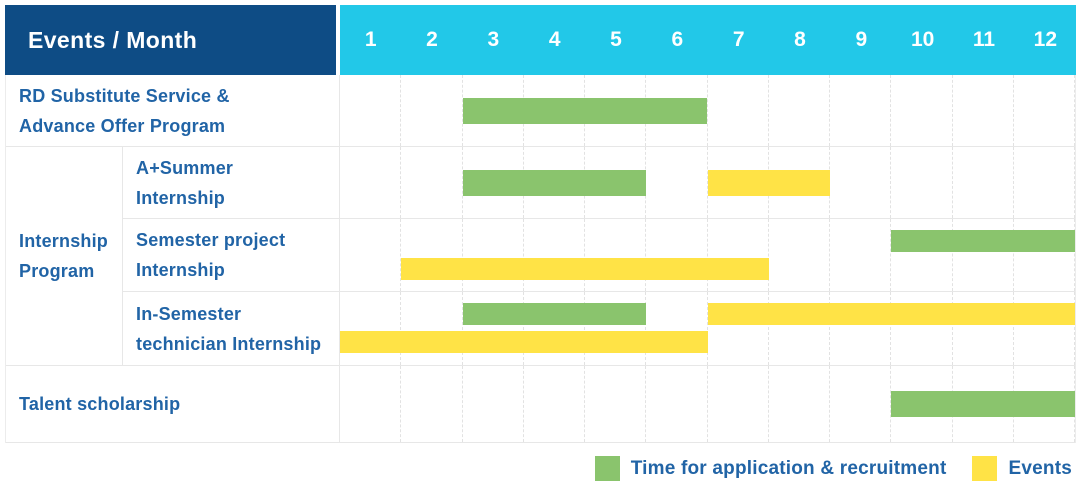  What do you see at coordinates (100, 404) in the screenshot?
I see `row-label-line: Talent scholarship` at bounding box center [100, 404].